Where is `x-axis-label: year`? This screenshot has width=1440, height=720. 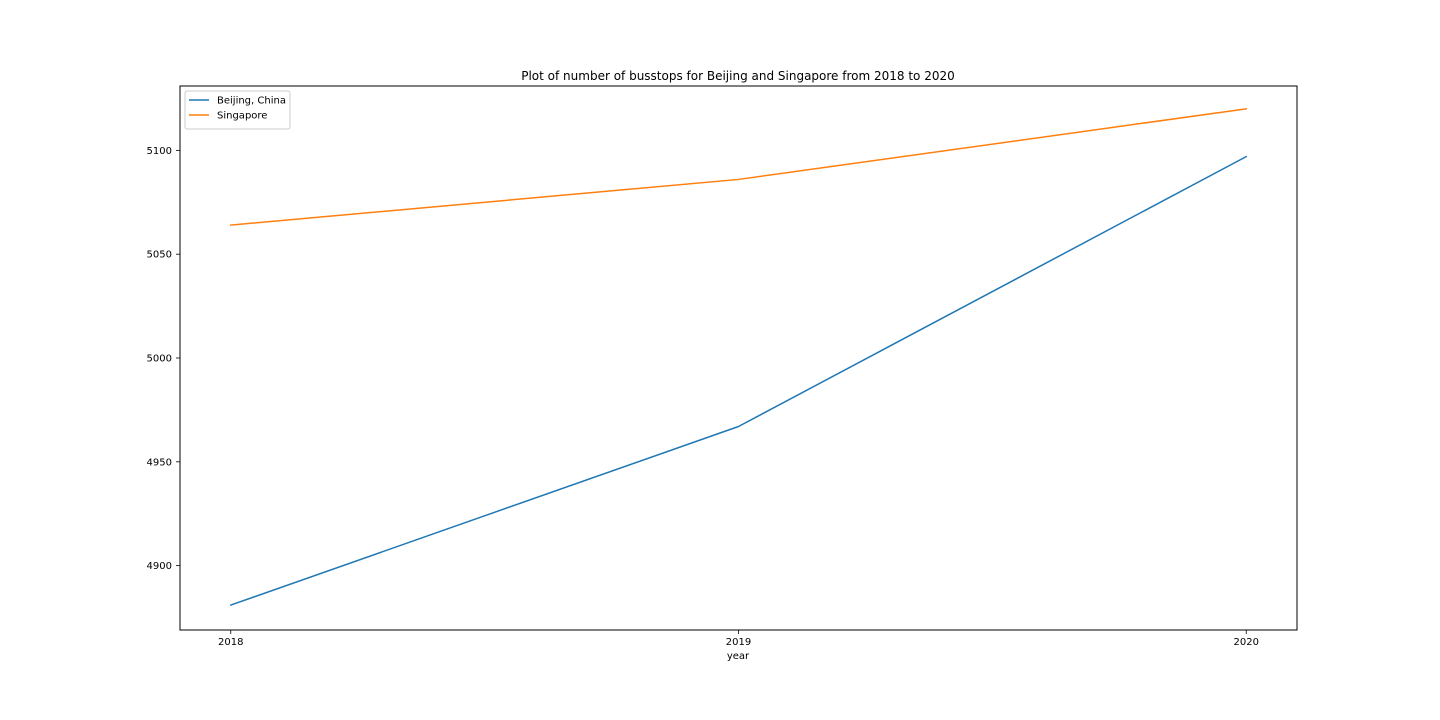 x-axis-label: year is located at coordinates (738, 656).